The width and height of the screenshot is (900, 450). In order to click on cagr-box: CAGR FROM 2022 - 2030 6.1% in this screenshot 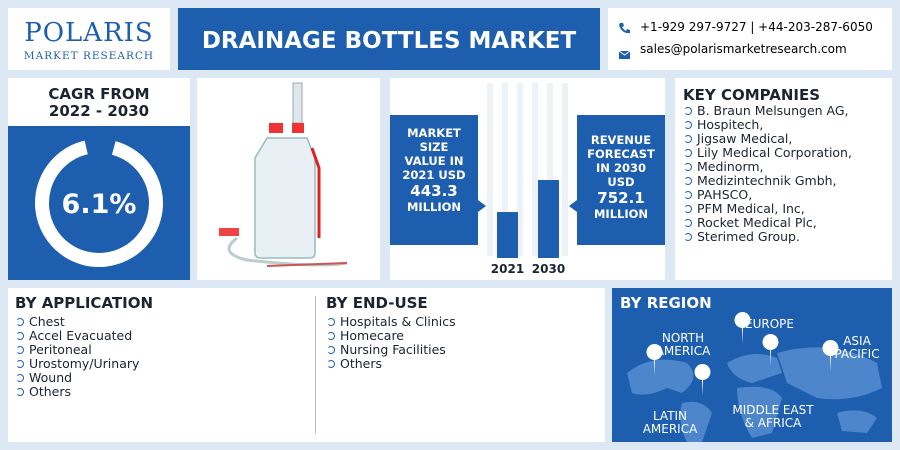, I will do `click(99, 179)`.